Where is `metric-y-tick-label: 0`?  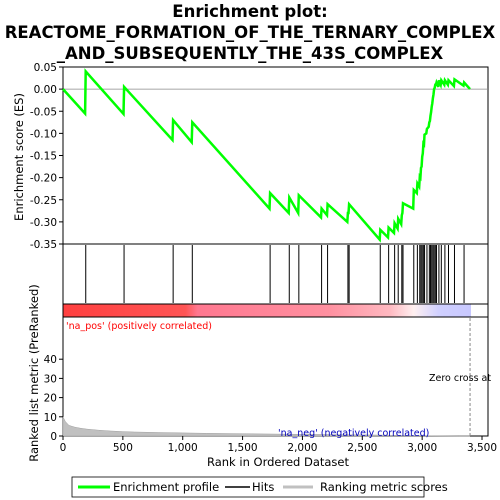 metric-y-tick-label: 0 is located at coordinates (53, 437).